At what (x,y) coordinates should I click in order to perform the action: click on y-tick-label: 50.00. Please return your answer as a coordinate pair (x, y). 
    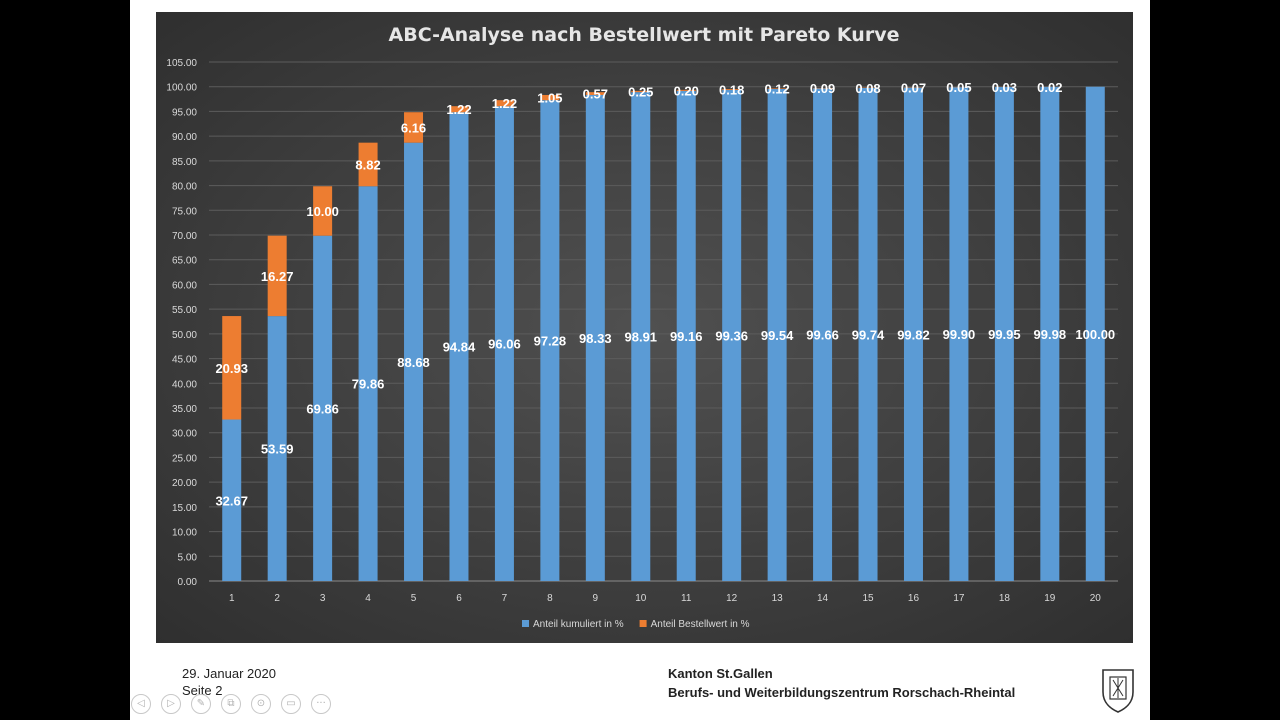
    Looking at the image, I should click on (184, 335).